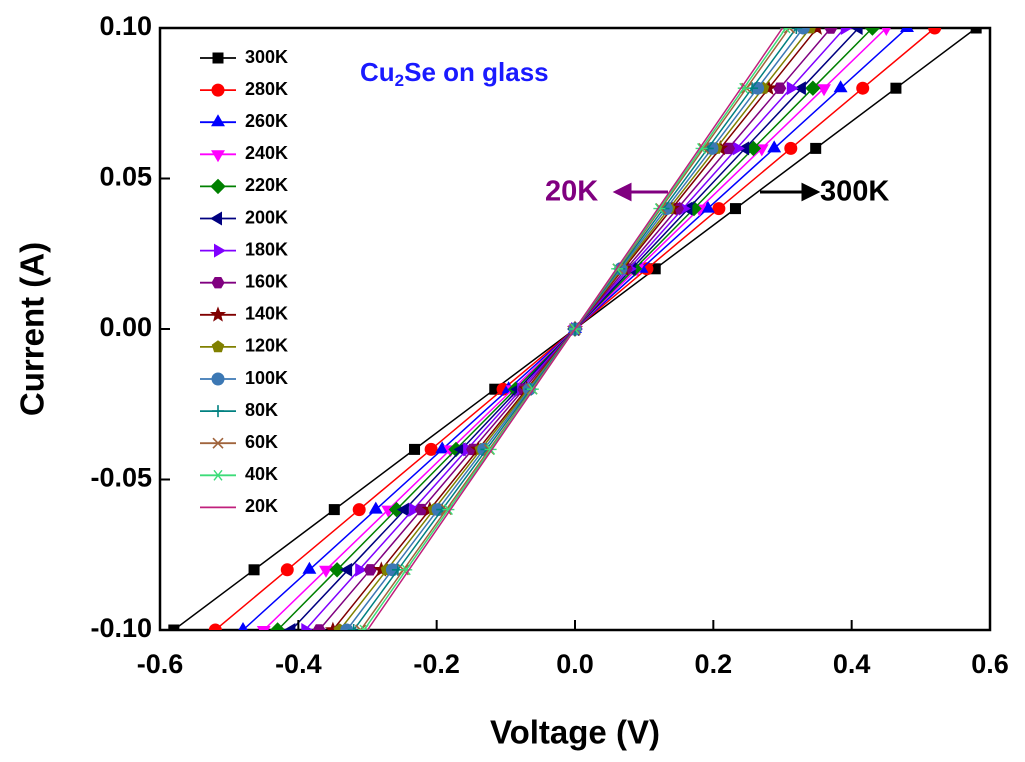 This screenshot has width=1025, height=762. I want to click on x-tick-label: -0.6, so click(160, 664).